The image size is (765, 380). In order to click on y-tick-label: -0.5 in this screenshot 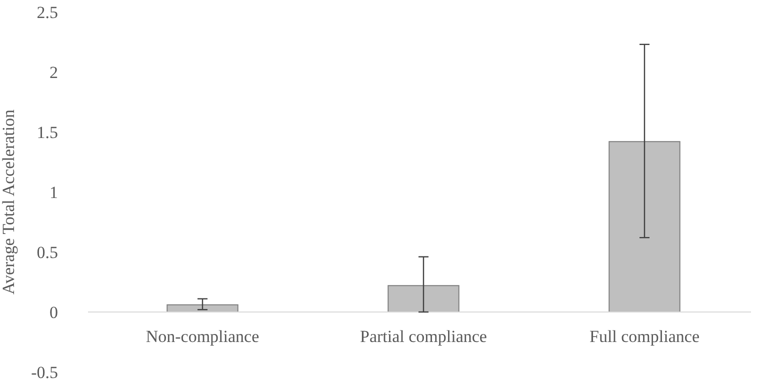, I will do `click(44, 371)`.